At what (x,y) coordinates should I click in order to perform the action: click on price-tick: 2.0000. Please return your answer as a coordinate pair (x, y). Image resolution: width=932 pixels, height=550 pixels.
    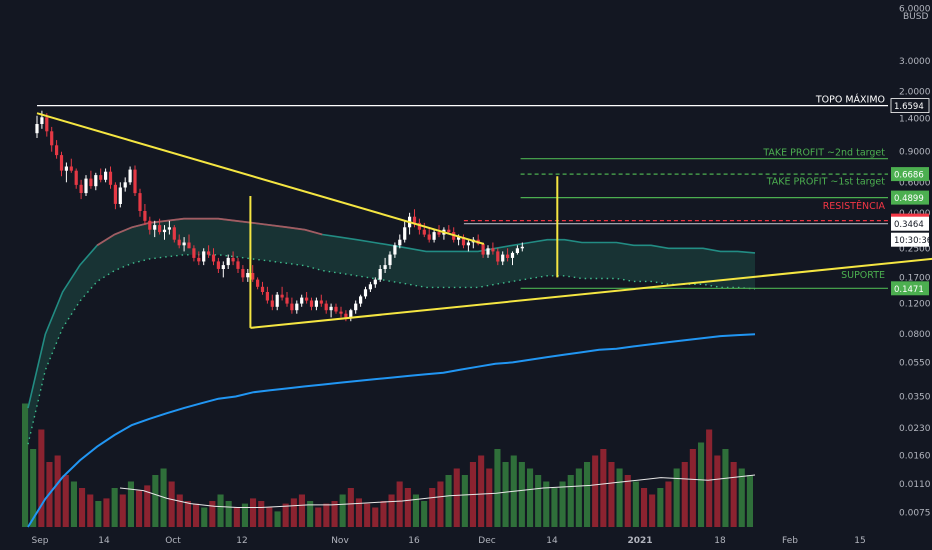
    Looking at the image, I should click on (915, 93).